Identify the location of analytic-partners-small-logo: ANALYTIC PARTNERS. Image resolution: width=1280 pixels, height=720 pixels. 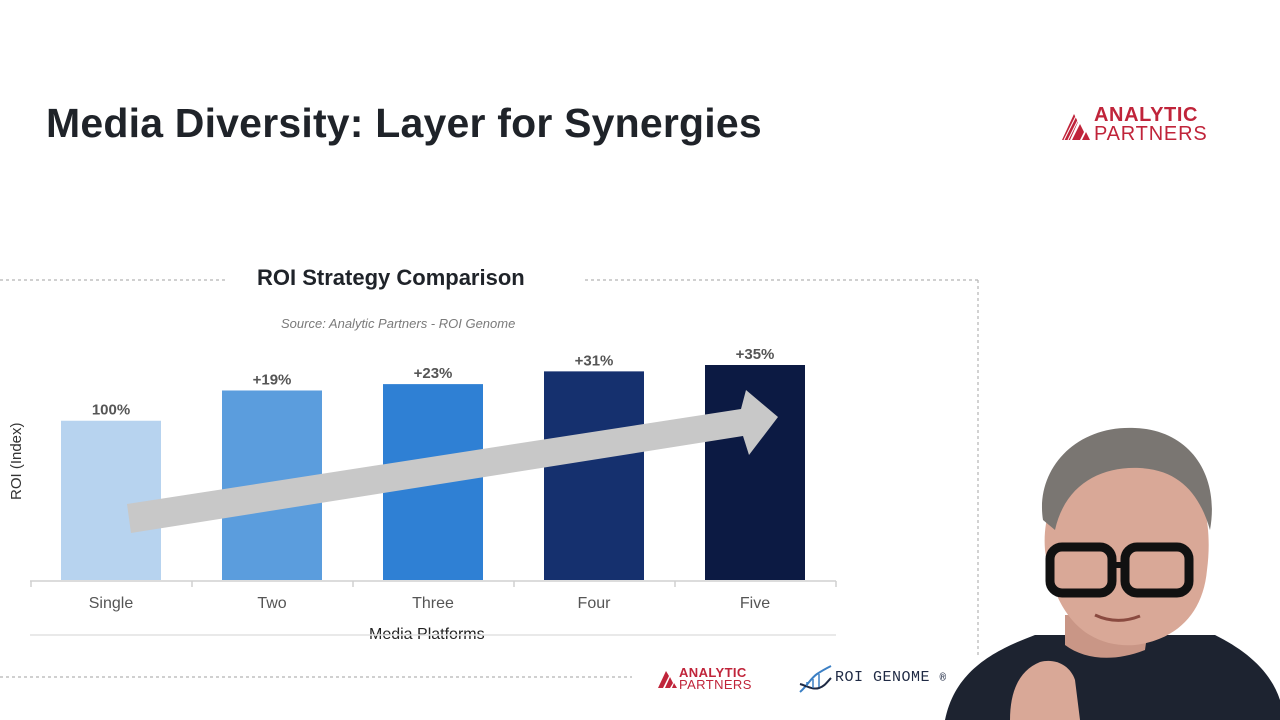
(717, 679).